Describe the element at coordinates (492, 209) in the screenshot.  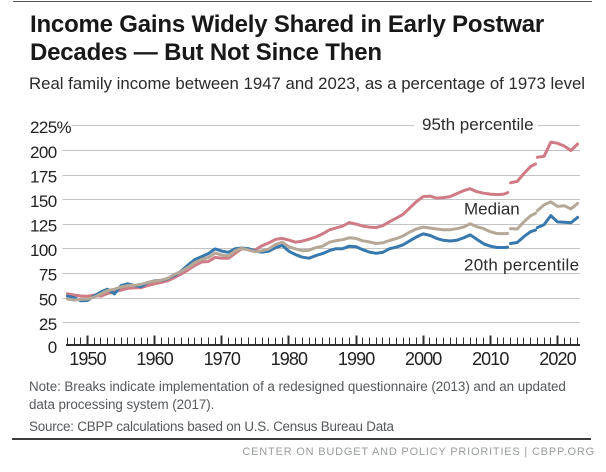
I see `svg-text: Median` at that location.